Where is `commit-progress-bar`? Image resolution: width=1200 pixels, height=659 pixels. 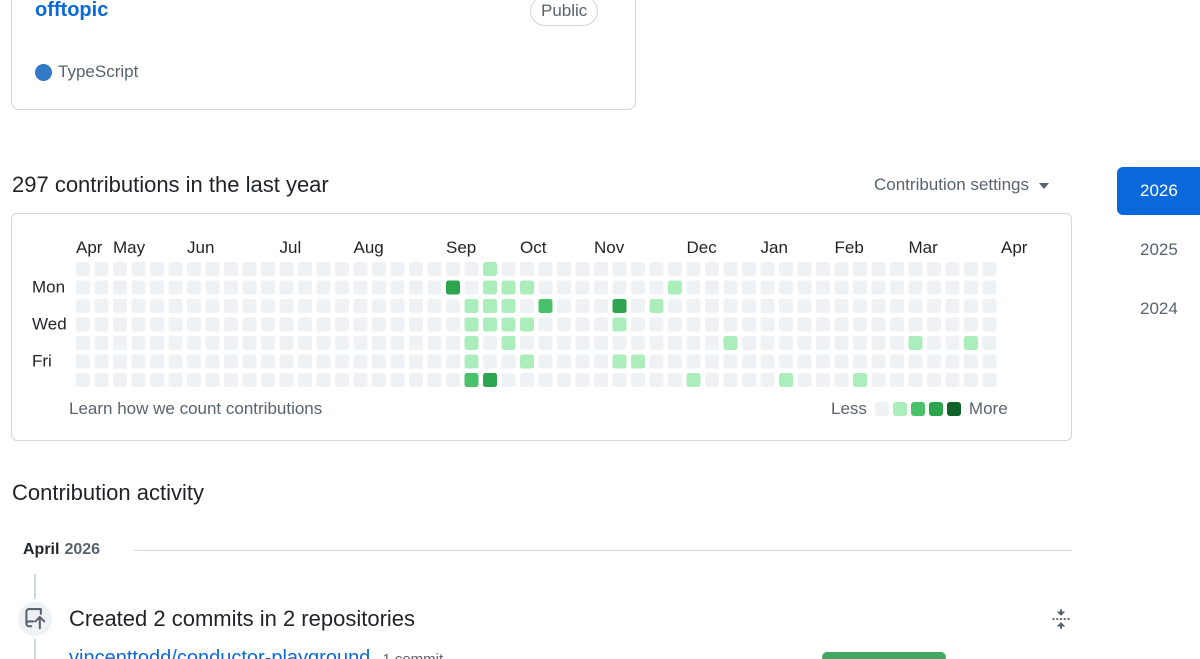 commit-progress-bar is located at coordinates (884, 655).